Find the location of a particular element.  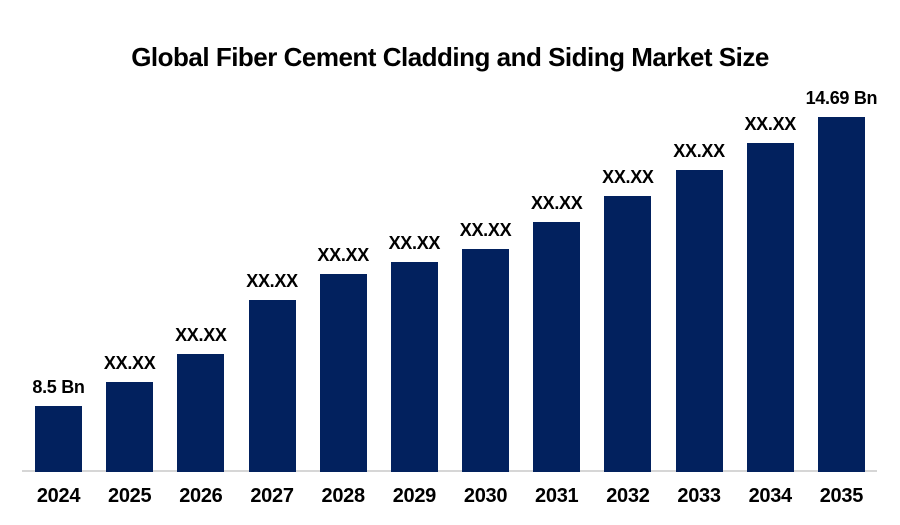

bar-column: XX.XX 2030 is located at coordinates (485, 364).